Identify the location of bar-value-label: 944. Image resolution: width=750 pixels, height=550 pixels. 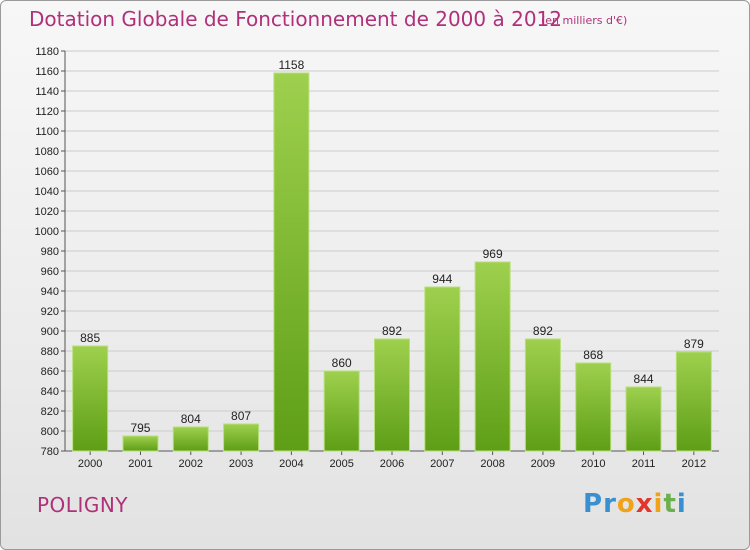
(442, 279).